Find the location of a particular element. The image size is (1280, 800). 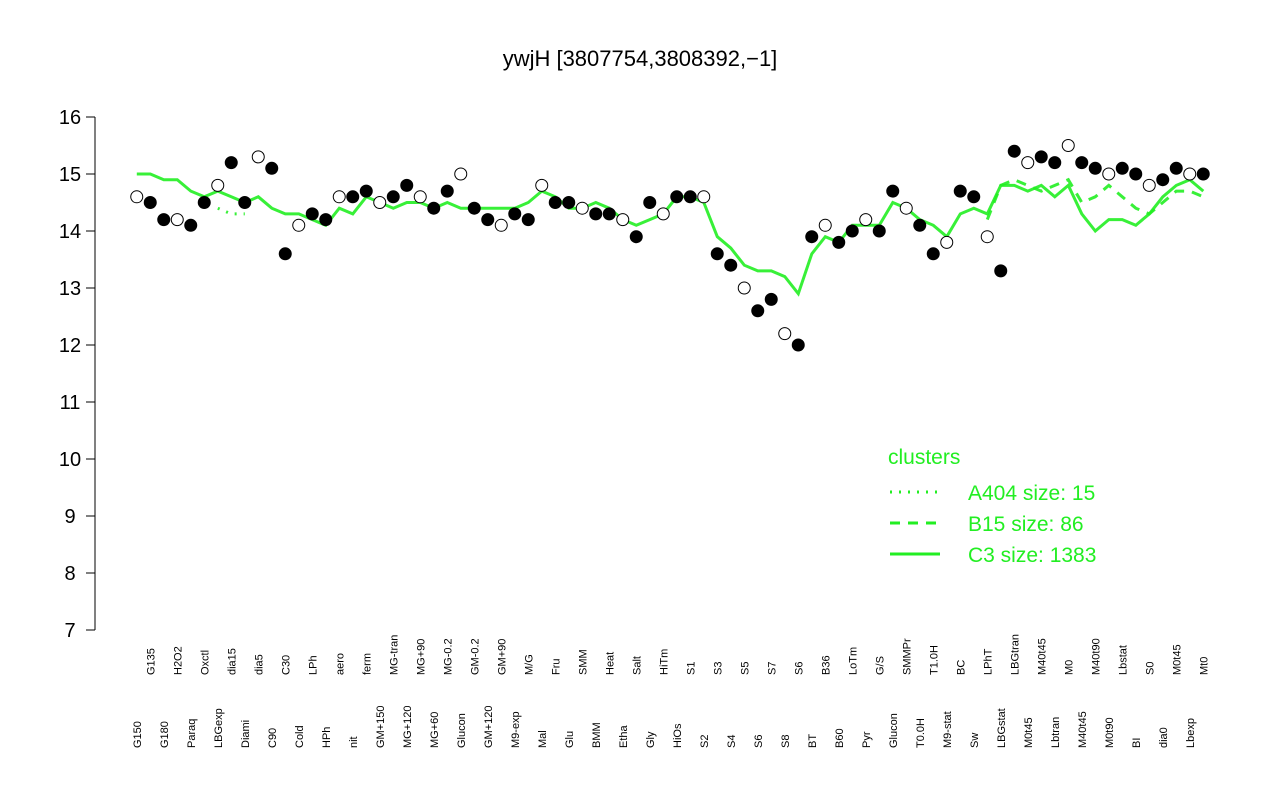

x-tick-label: G/S is located at coordinates (880, 665).